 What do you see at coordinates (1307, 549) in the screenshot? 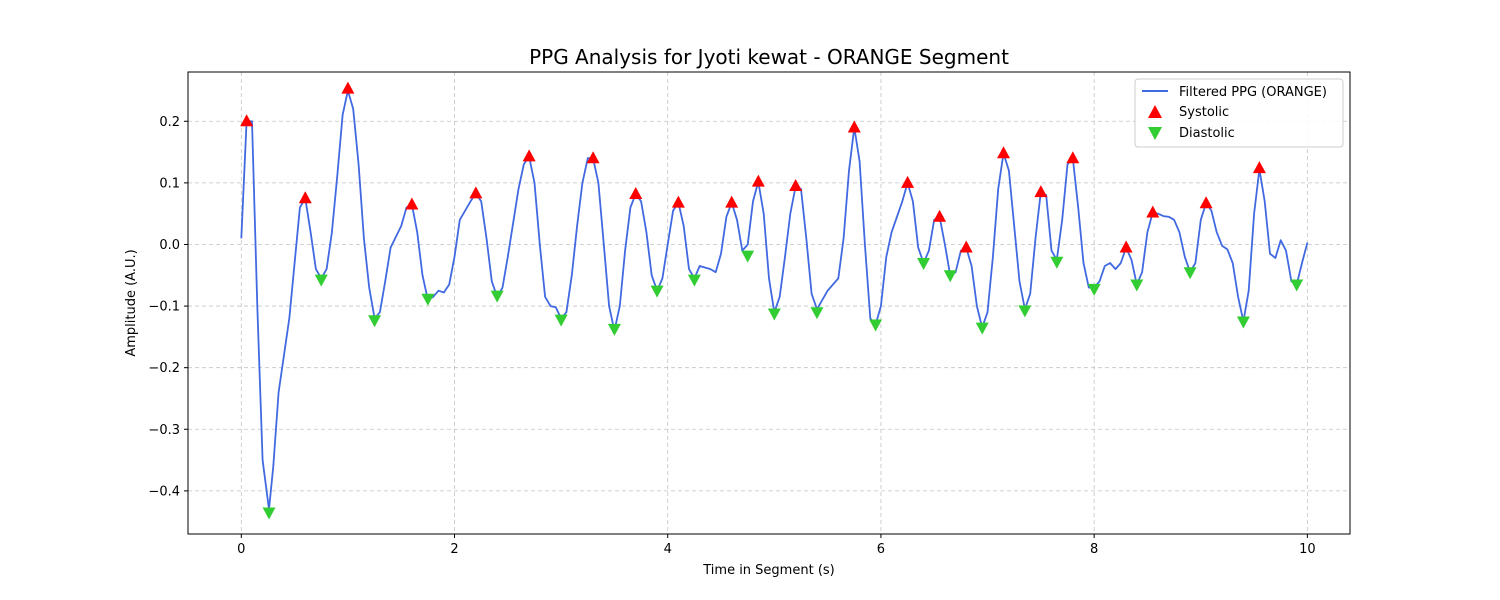
I see `x-tick-label: 10` at bounding box center [1307, 549].